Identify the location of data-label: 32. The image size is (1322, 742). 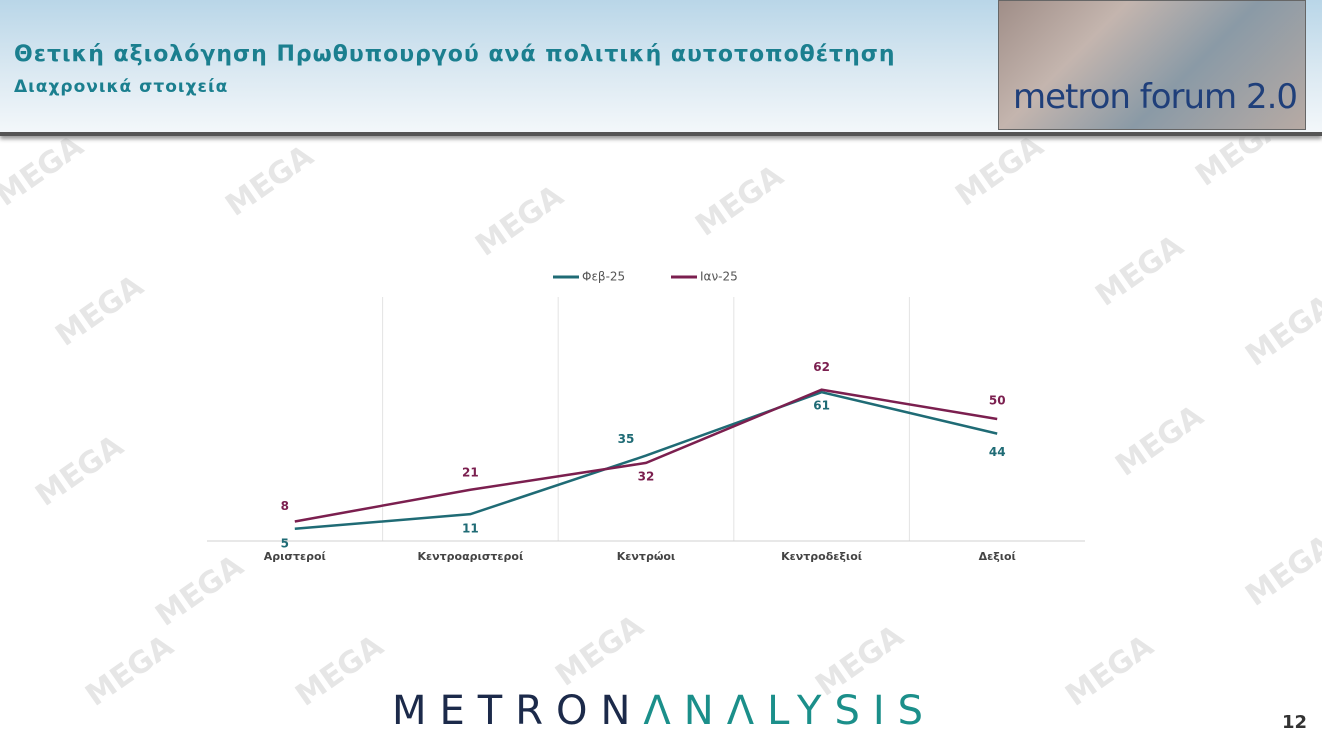
(646, 476).